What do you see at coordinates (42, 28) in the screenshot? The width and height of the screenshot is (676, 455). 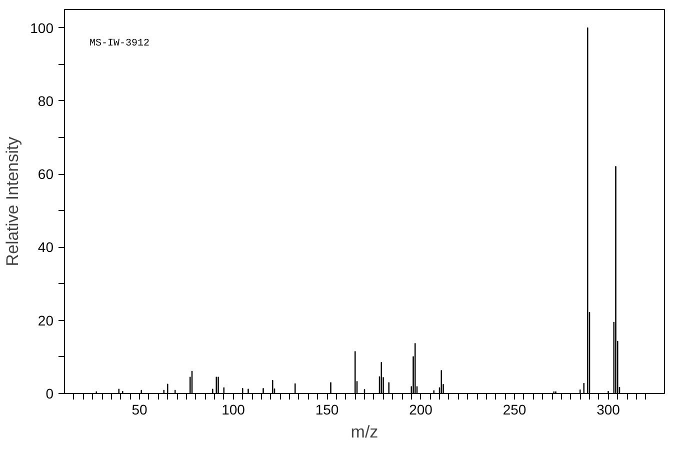 I see `y-tick-label: 100` at bounding box center [42, 28].